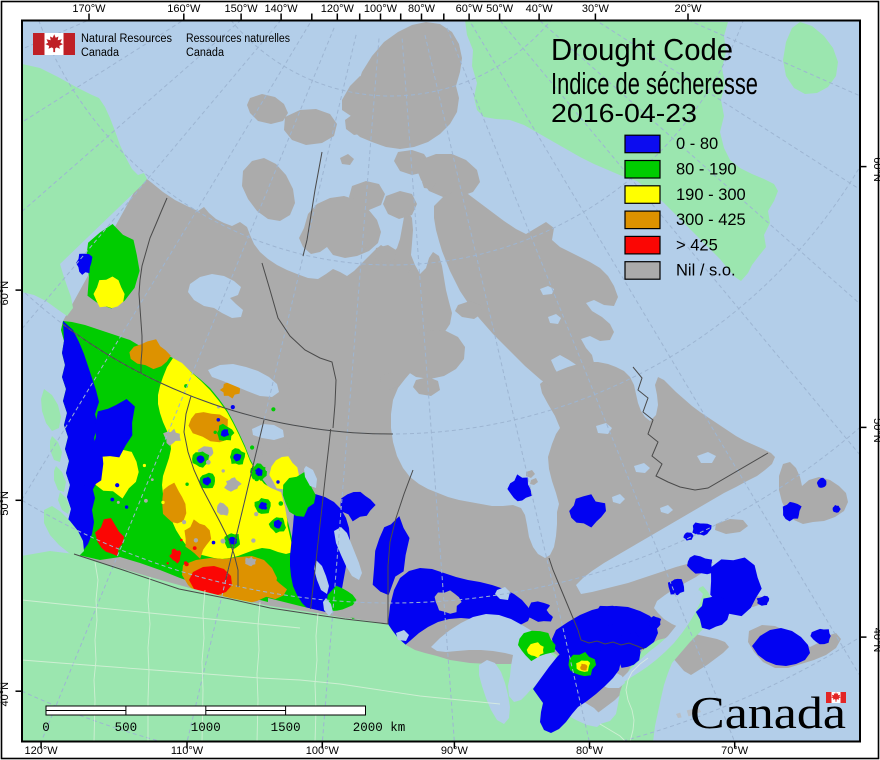 The image size is (880, 760). I want to click on svg-text: 2000 km, so click(379, 728).